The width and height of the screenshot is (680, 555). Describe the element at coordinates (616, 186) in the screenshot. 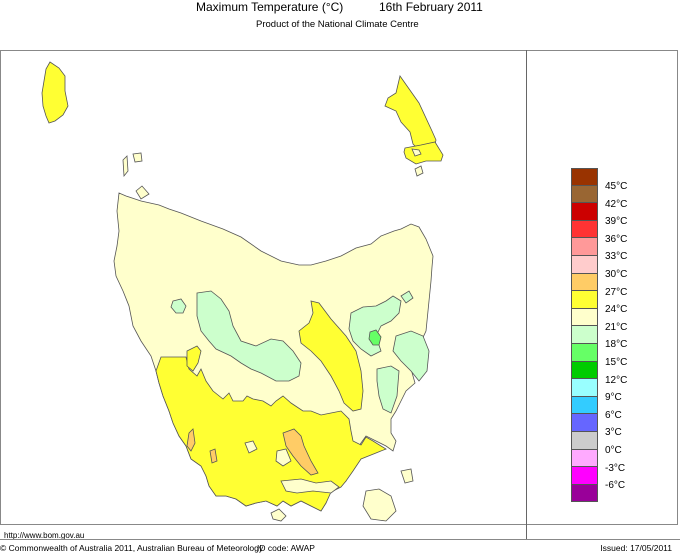

I see `legend-label: 45°C` at that location.